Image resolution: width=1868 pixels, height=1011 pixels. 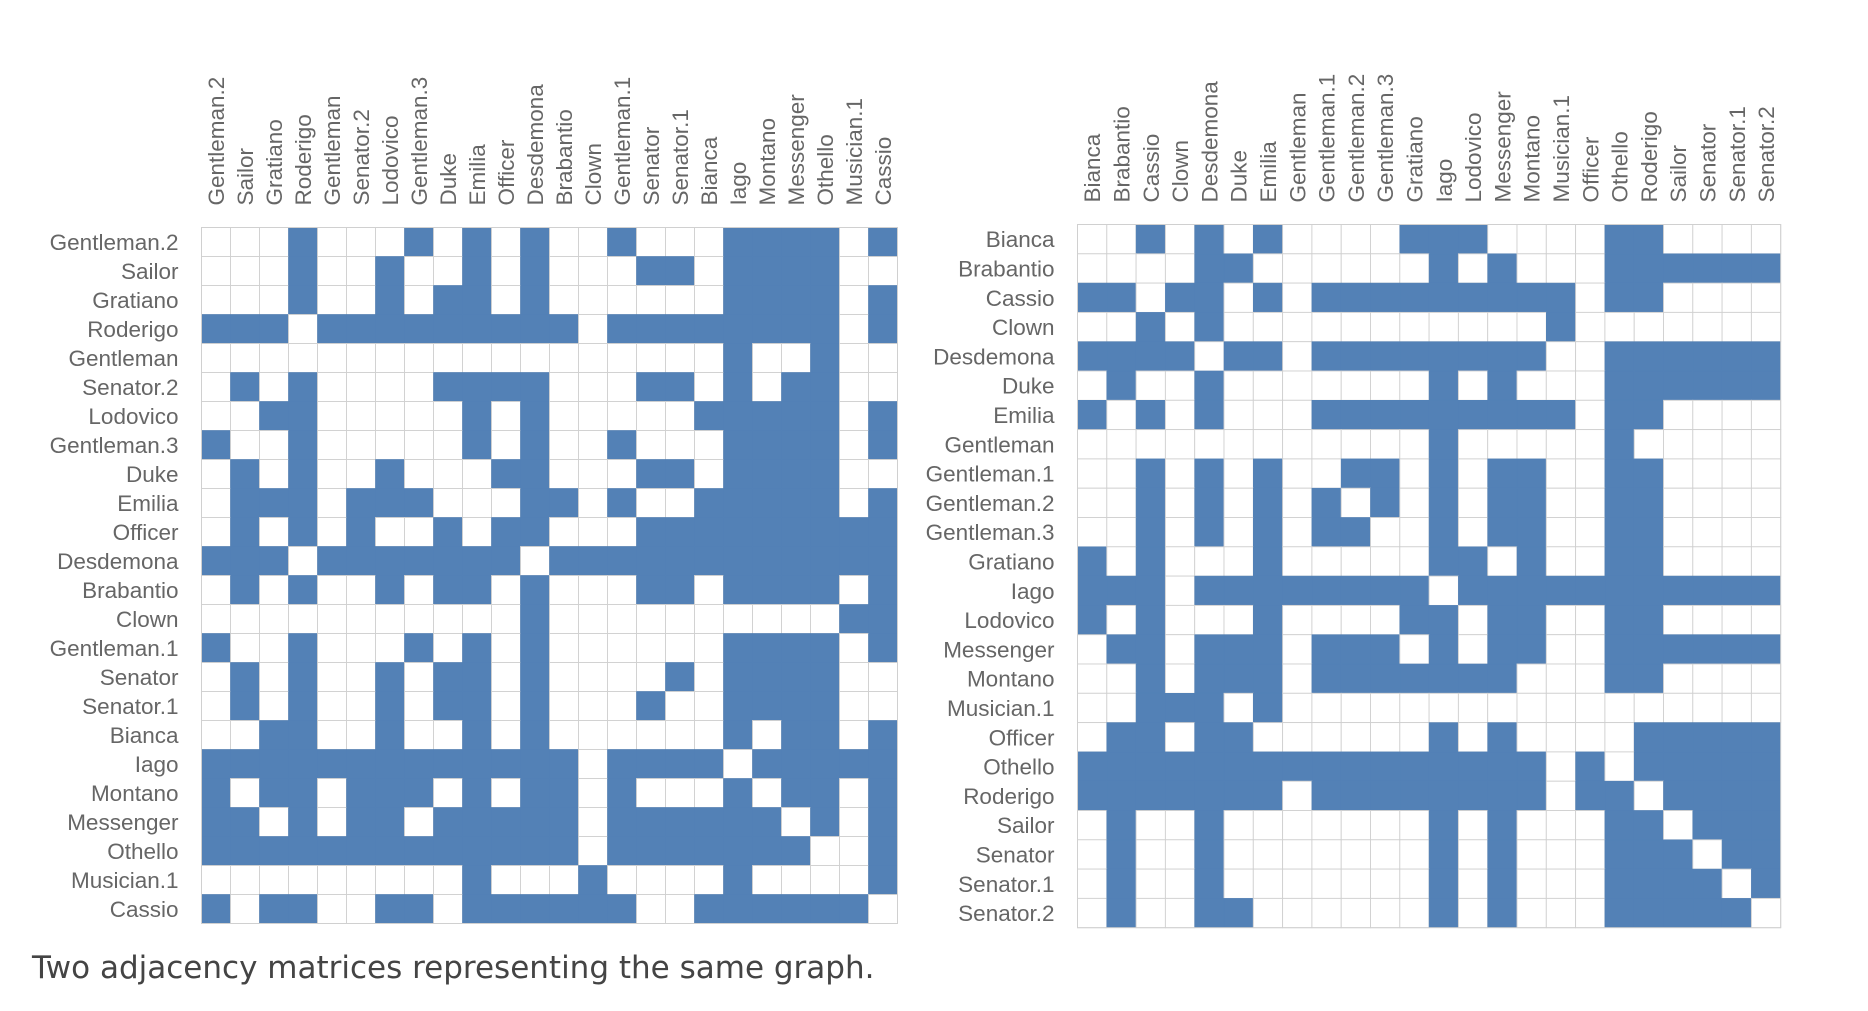 What do you see at coordinates (1011, 561) in the screenshot?
I see `row-label: Gratiano` at bounding box center [1011, 561].